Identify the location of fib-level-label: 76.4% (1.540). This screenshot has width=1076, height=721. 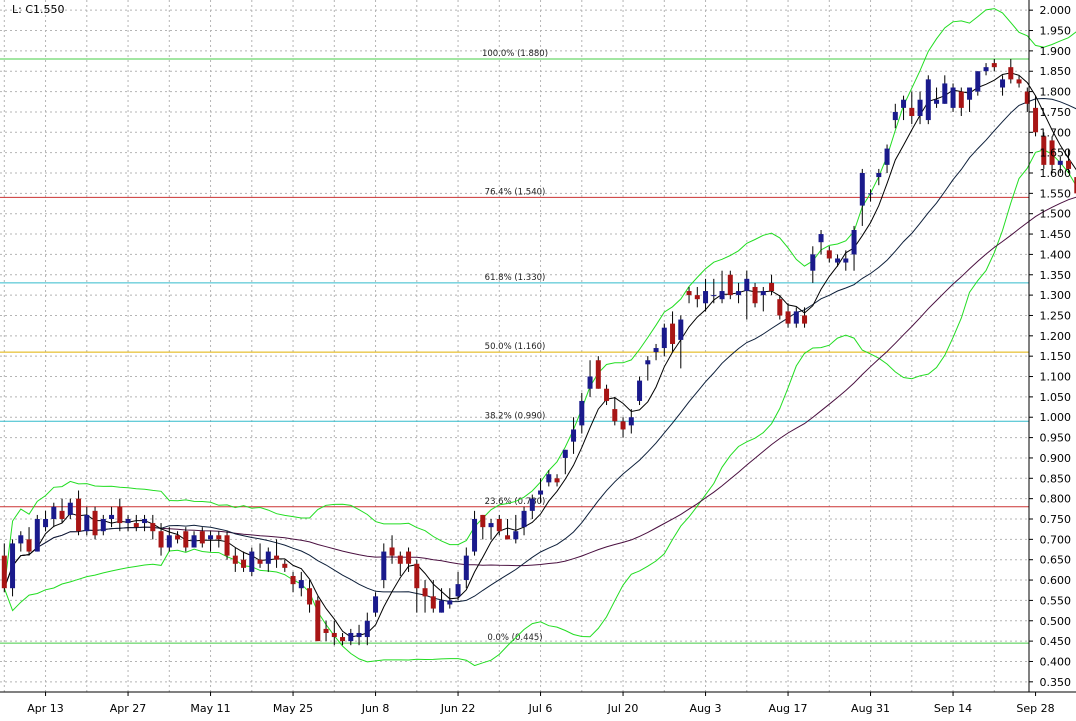
(515, 192).